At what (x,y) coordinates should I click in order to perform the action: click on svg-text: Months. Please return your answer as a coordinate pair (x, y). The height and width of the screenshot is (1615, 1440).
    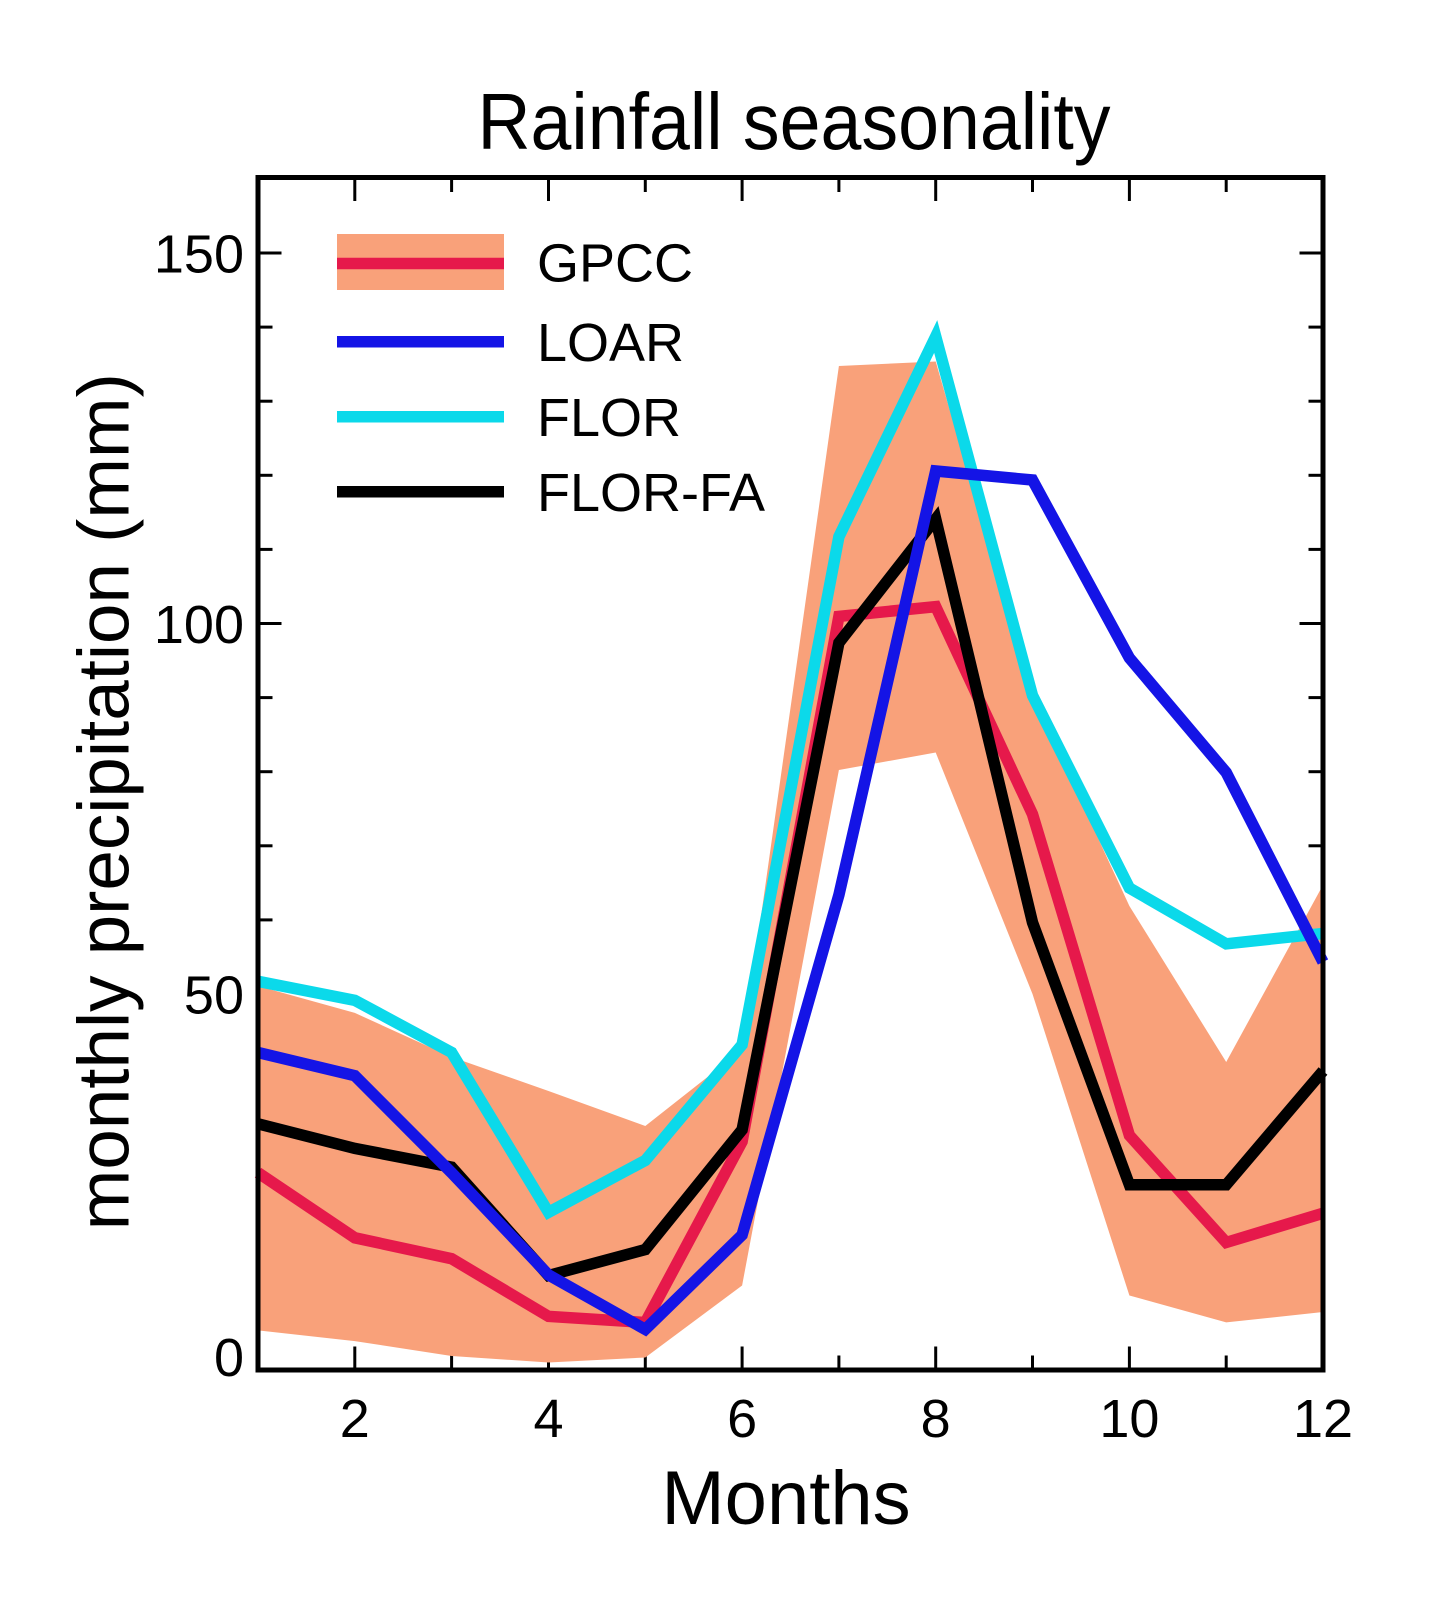
    Looking at the image, I should click on (785, 1498).